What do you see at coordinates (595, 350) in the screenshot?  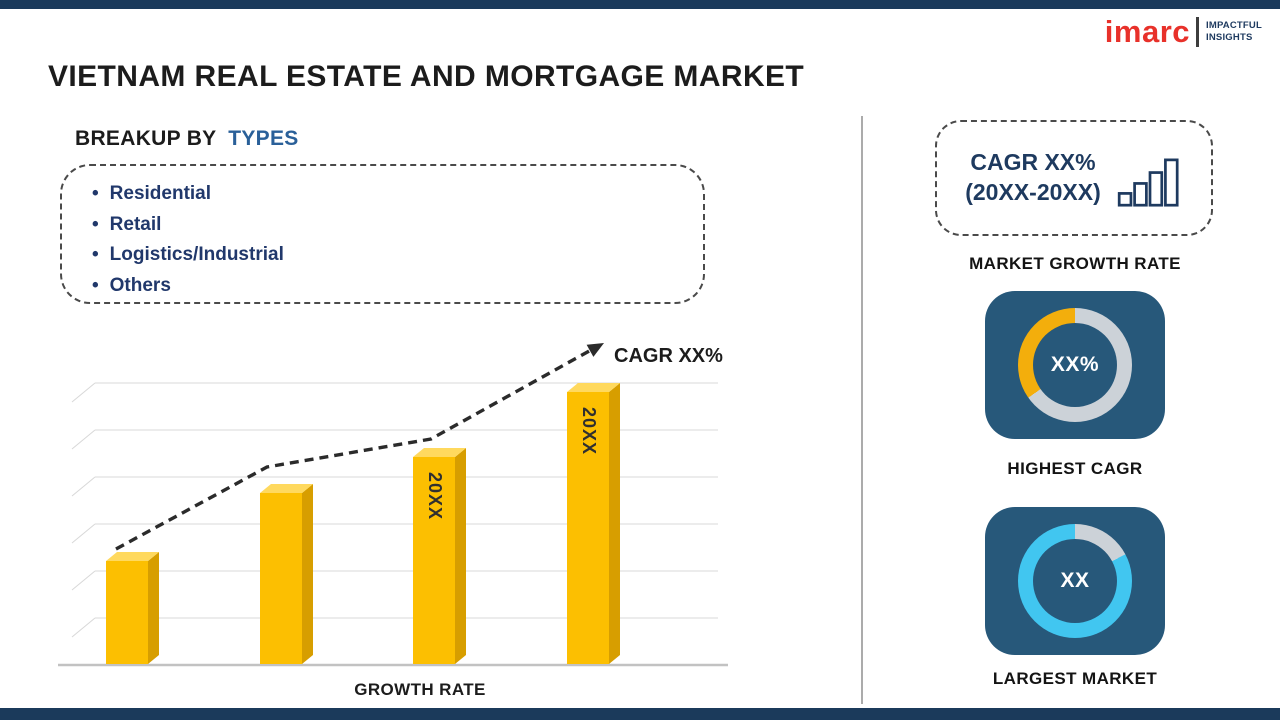 I see `trend-arrow-head` at bounding box center [595, 350].